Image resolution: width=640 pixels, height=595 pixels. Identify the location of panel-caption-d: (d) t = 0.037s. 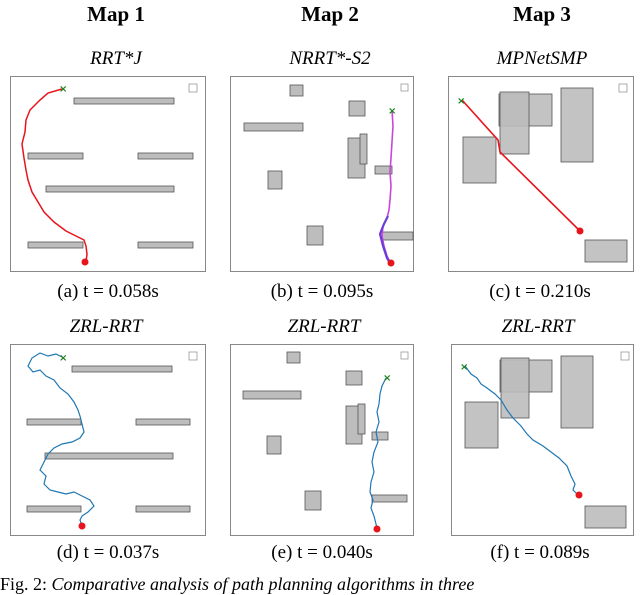
(108, 552).